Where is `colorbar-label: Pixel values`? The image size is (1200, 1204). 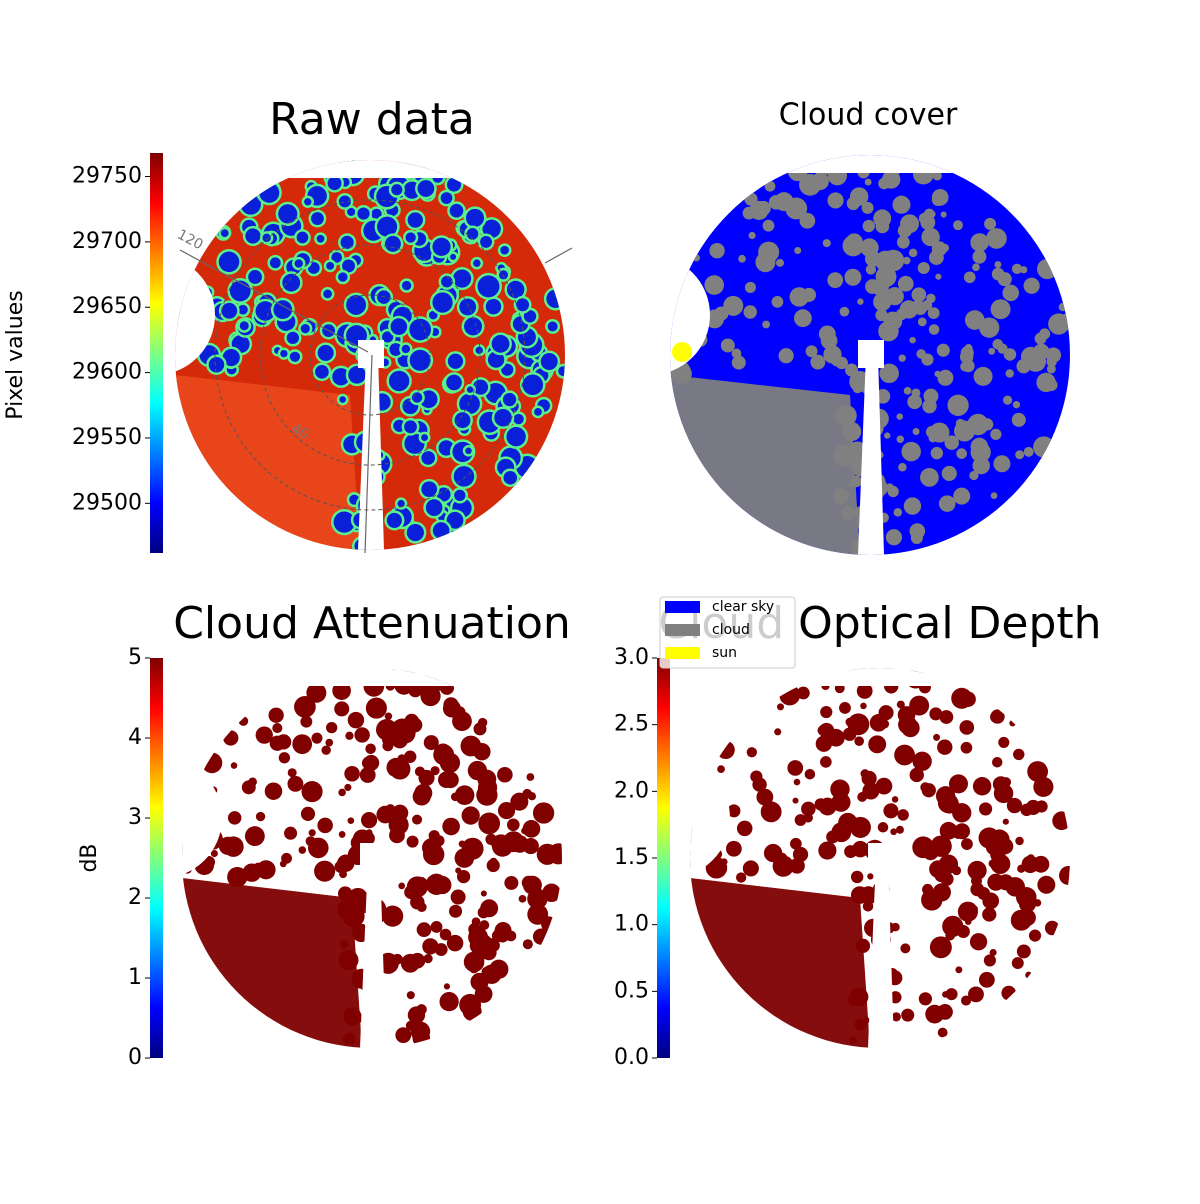
colorbar-label: Pixel values is located at coordinates (15, 354).